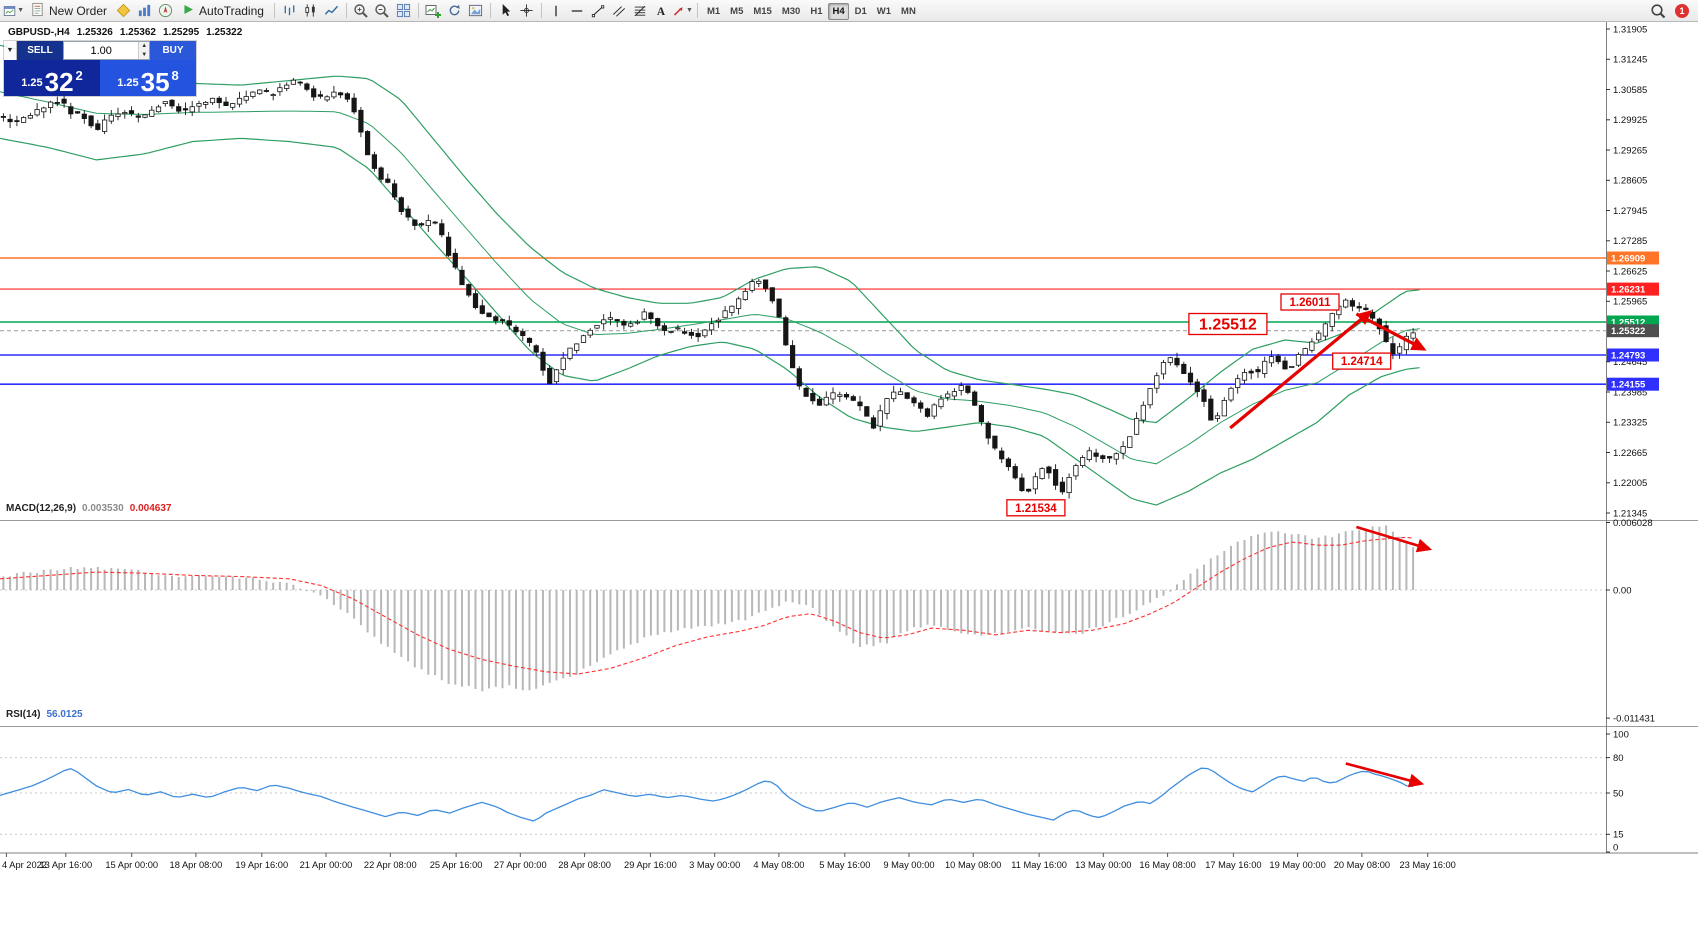 The height and width of the screenshot is (946, 1698). I want to click on svg-text: 1.25322, so click(1628, 331).